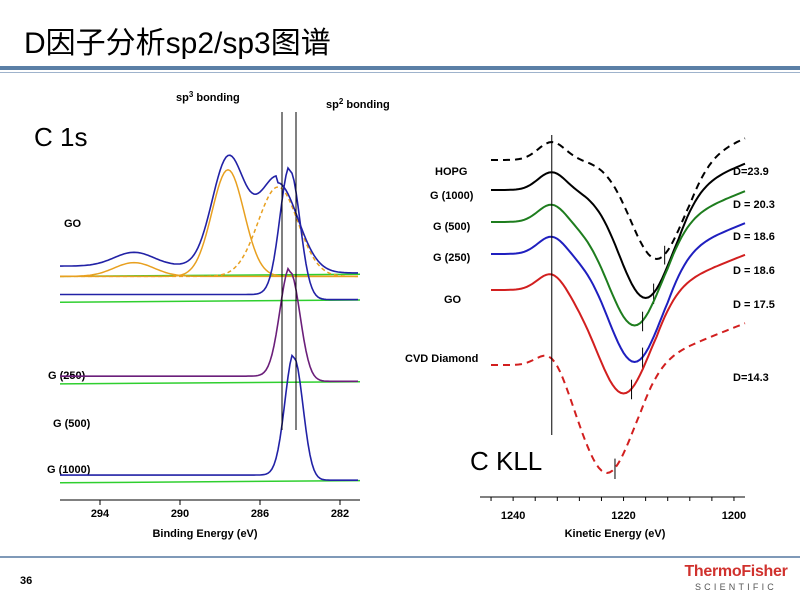 The width and height of the screenshot is (800, 600). What do you see at coordinates (340, 514) in the screenshot?
I see `c1s-x-tick-label: 282` at bounding box center [340, 514].